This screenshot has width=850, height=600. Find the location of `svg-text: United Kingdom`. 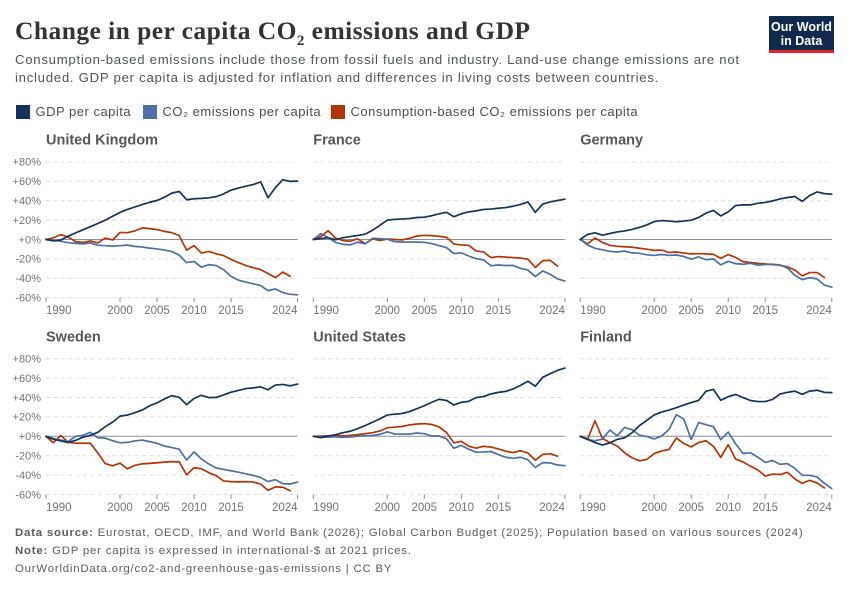

svg-text: United Kingdom is located at coordinates (102, 141).